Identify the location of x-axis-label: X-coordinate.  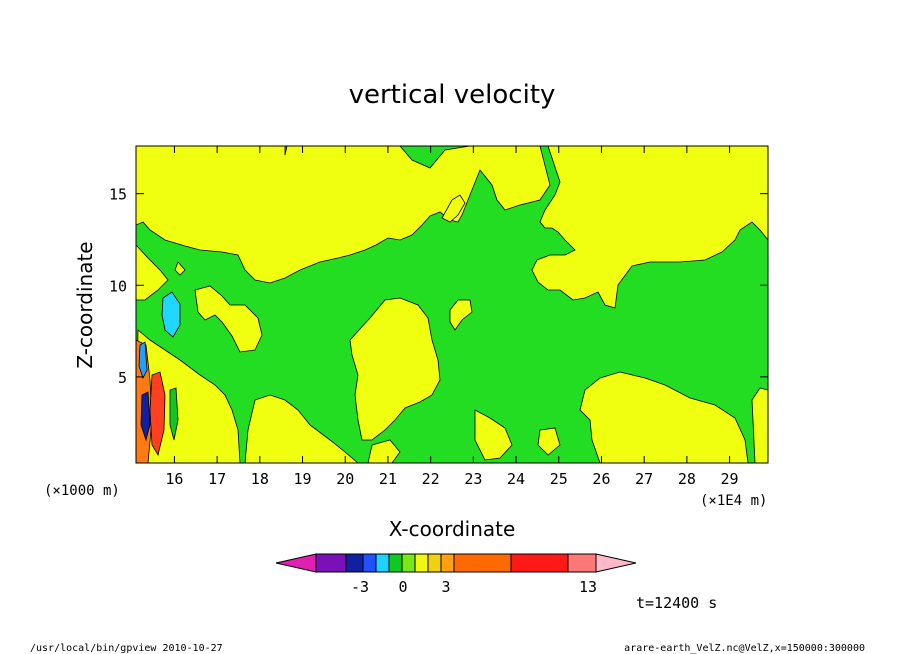
(452, 529).